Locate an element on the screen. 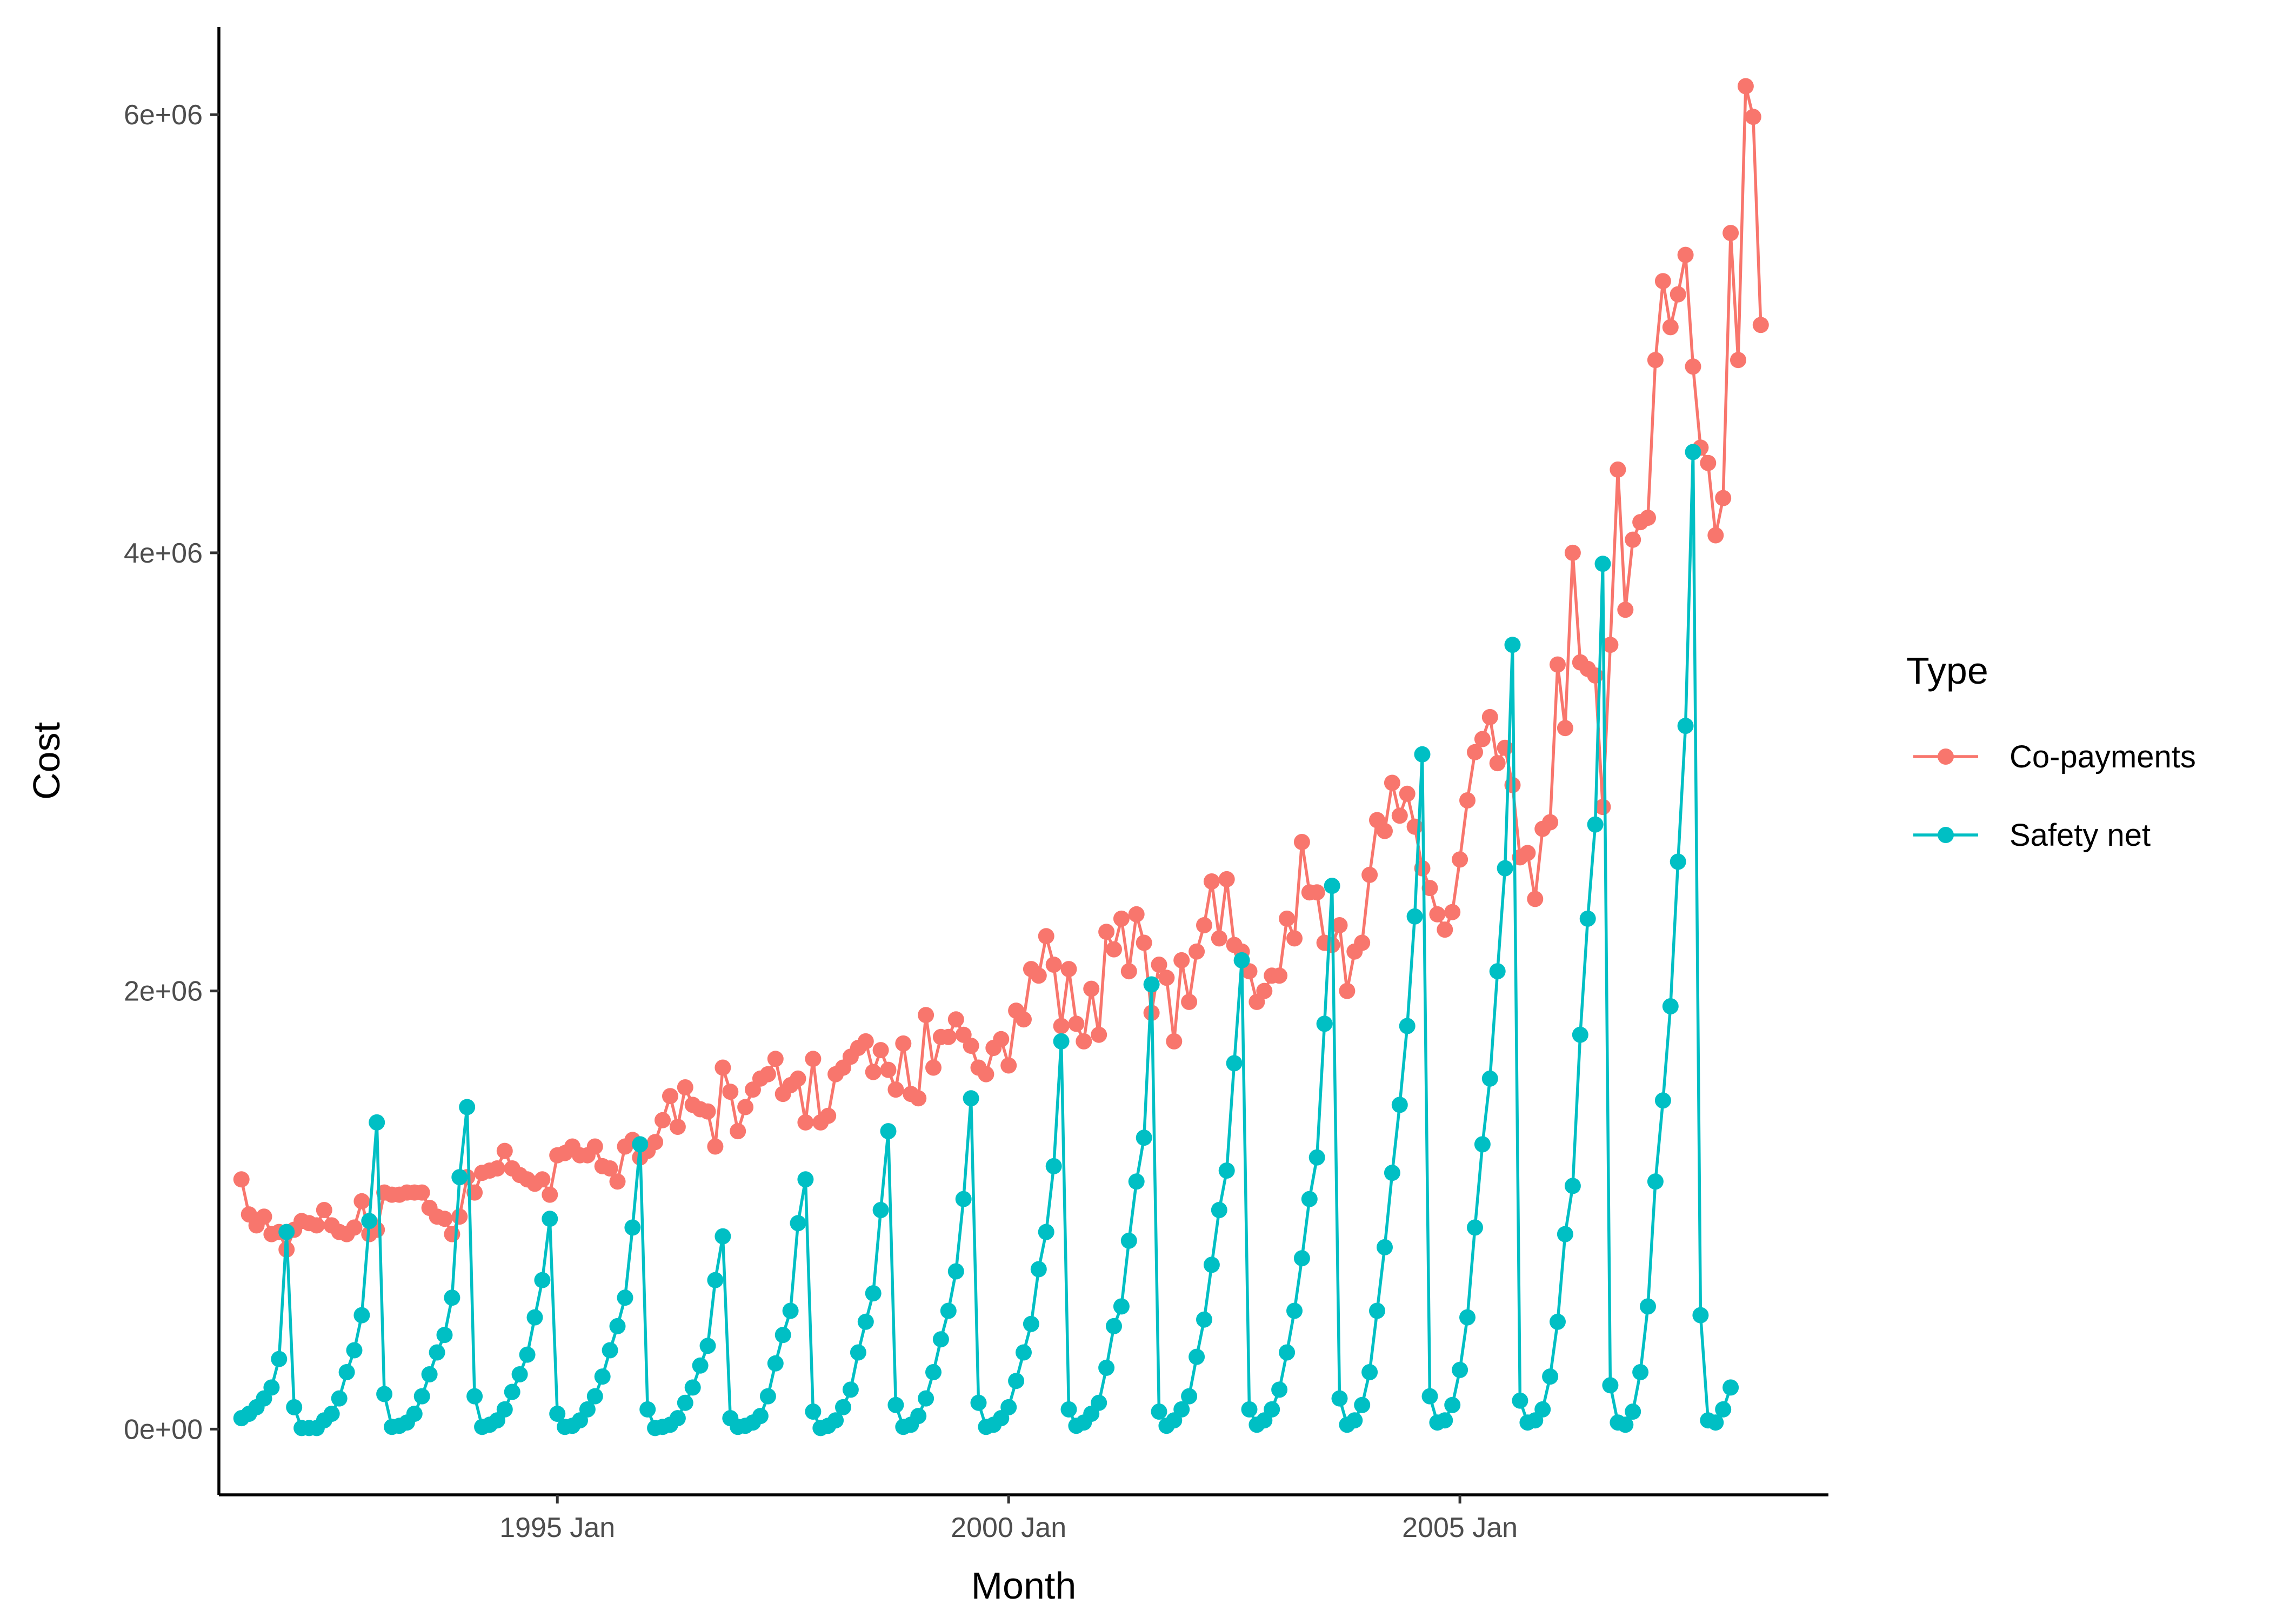  x-tick-label: 2000 Jan is located at coordinates (1008, 1528).